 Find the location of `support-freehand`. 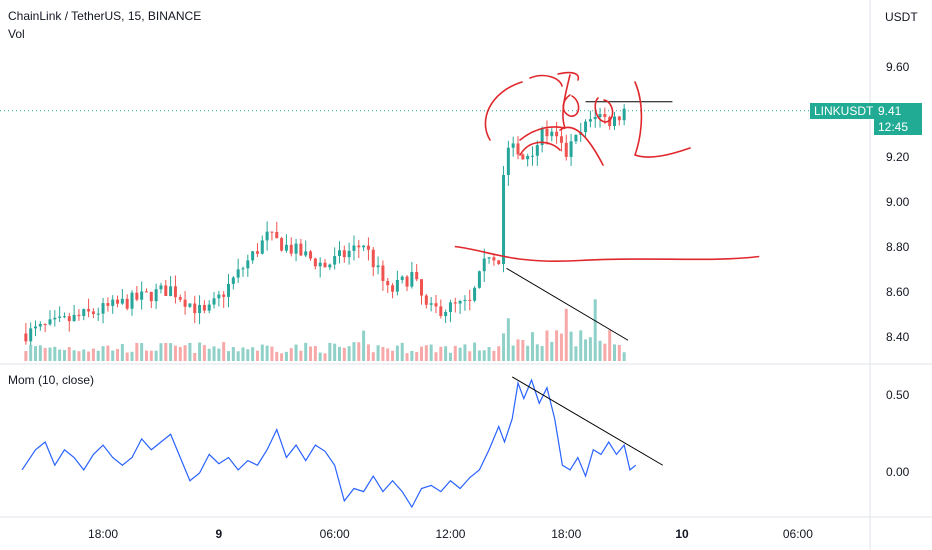

support-freehand is located at coordinates (607, 253).